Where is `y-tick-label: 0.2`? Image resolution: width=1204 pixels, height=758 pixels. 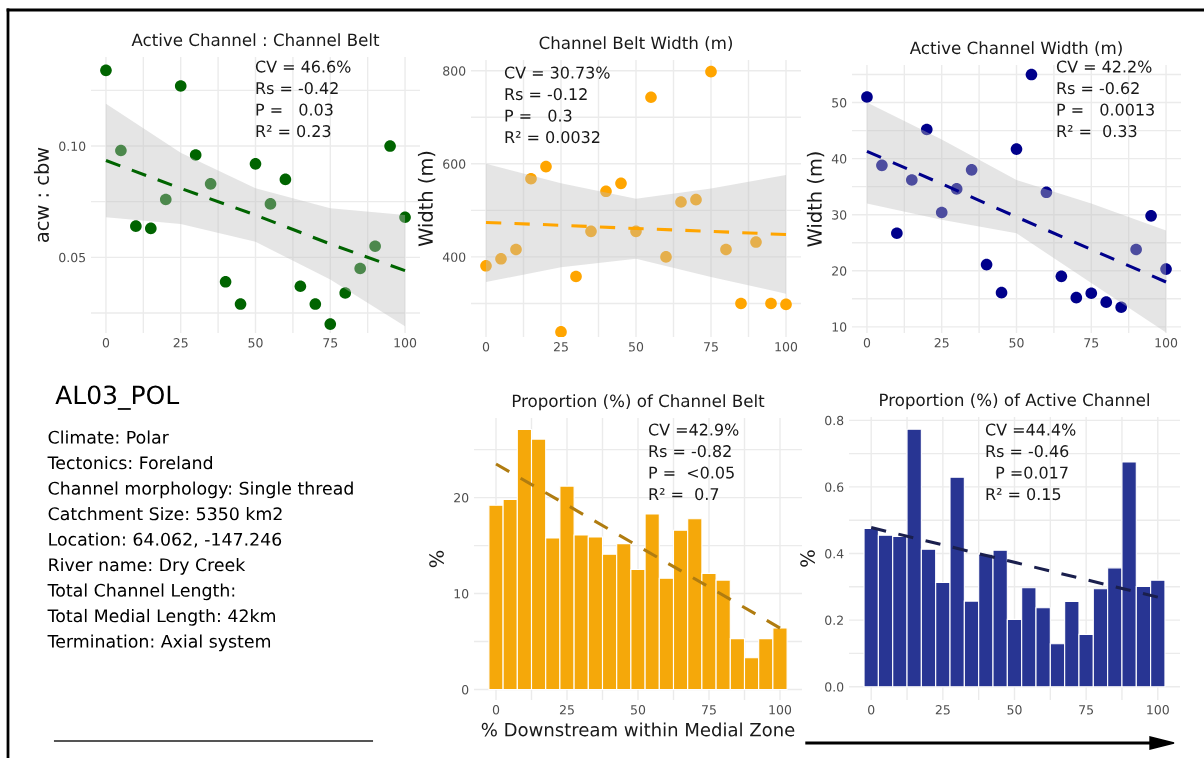
y-tick-label: 0.2 is located at coordinates (834, 620).